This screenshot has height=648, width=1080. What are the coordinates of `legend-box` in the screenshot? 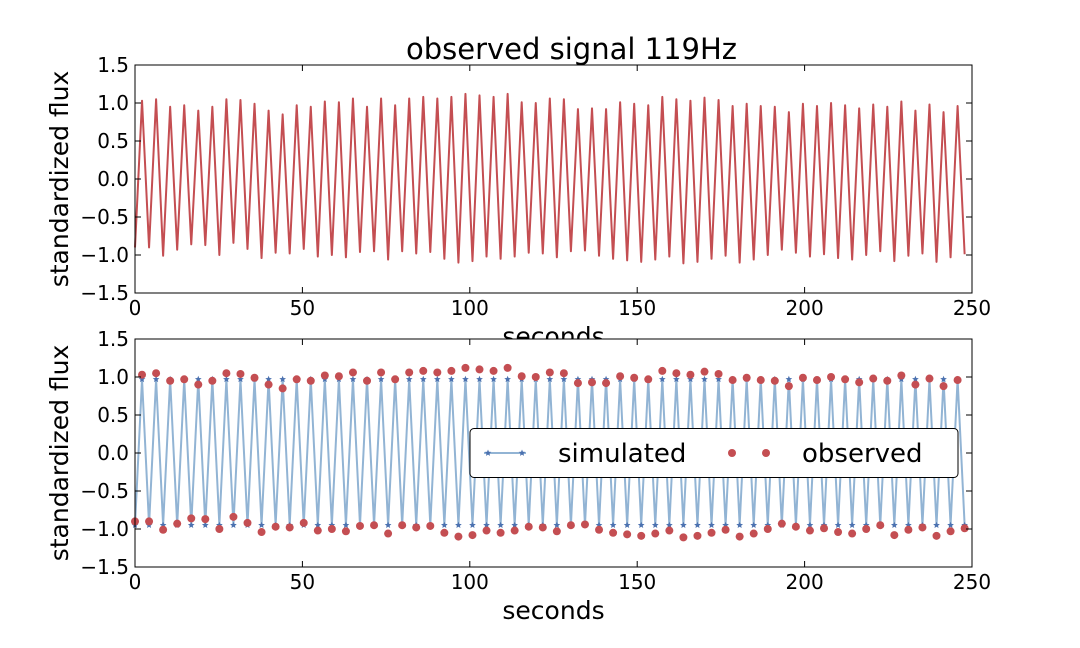 It's located at (714, 453).